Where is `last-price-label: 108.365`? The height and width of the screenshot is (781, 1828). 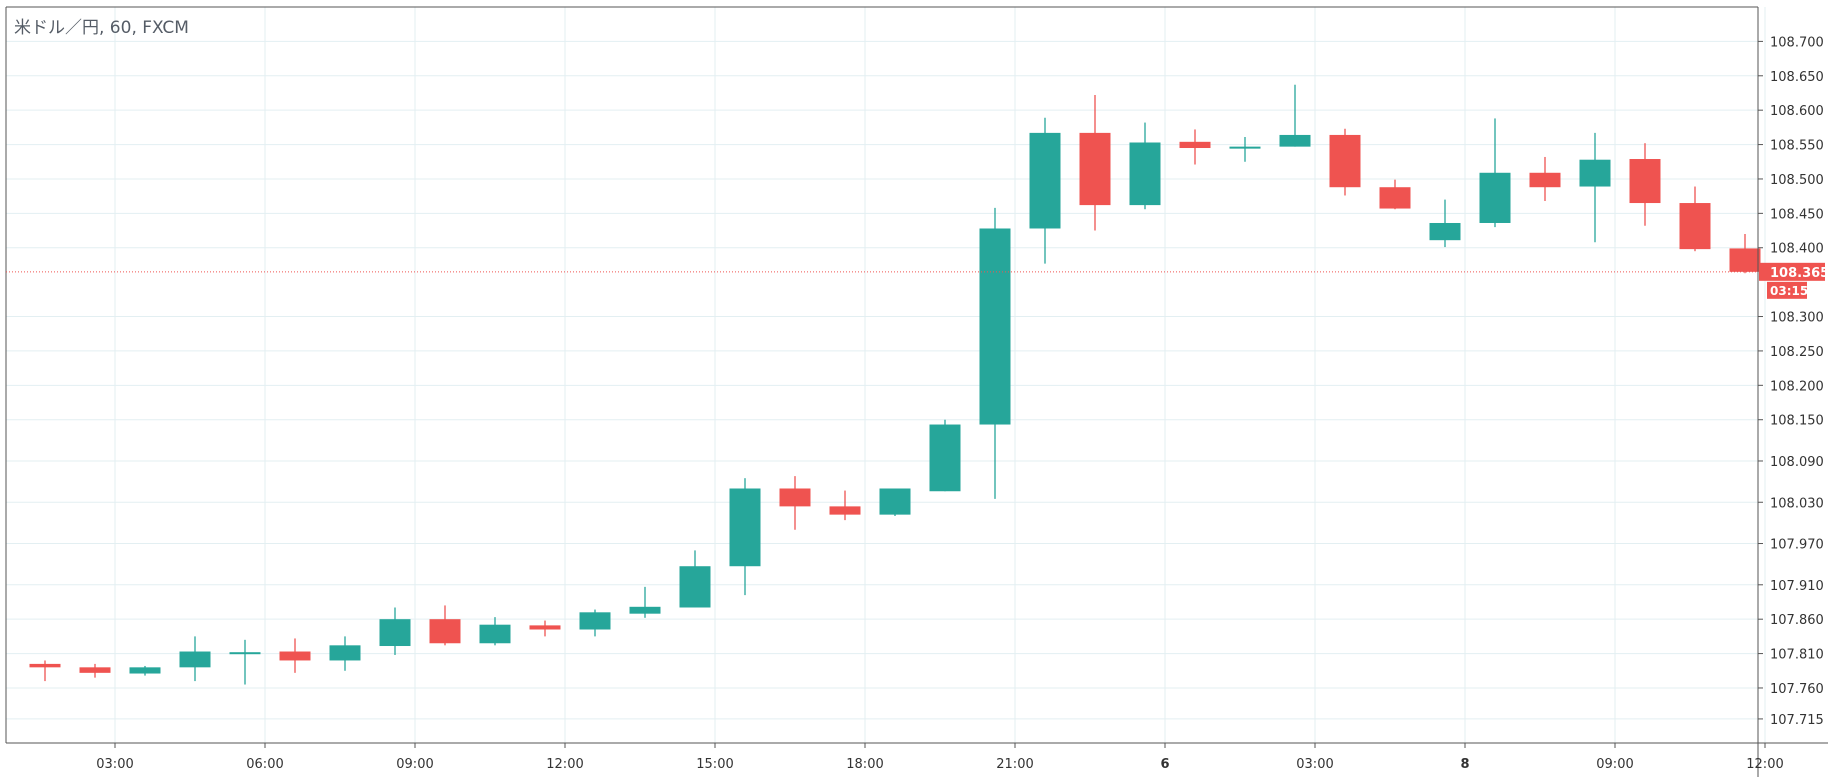
last-price-label: 108.365 is located at coordinates (1799, 273).